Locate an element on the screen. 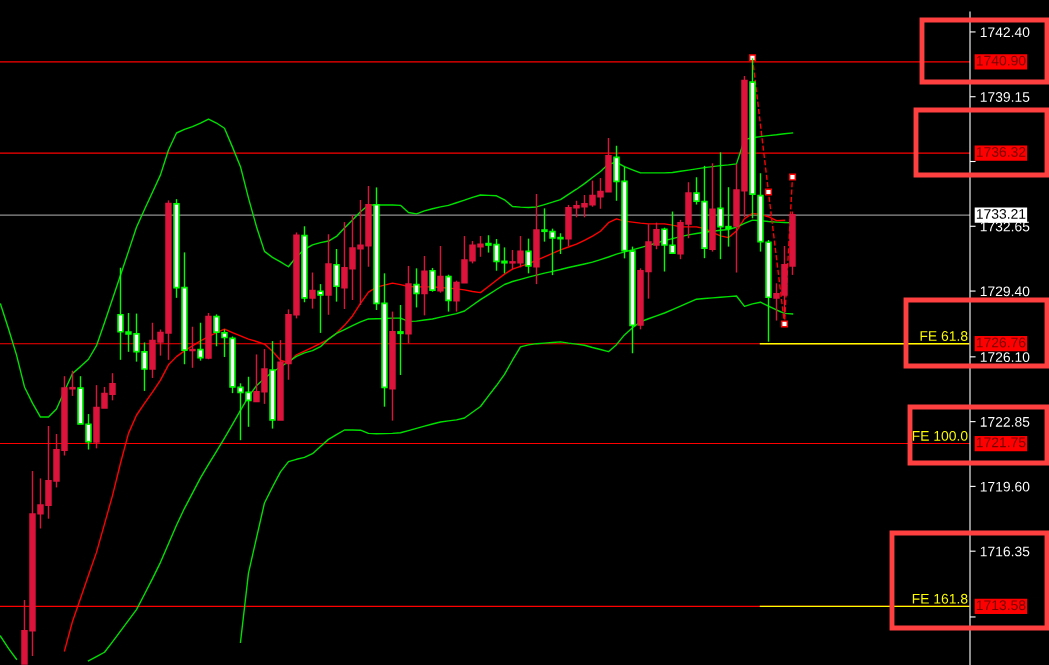  annotation: FE 161.8 is located at coordinates (940, 598).